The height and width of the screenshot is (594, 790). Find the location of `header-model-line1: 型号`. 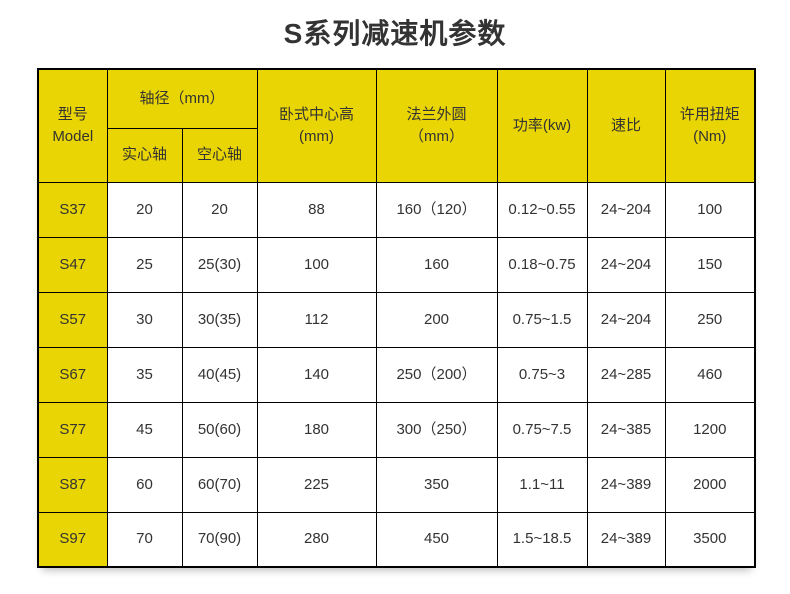

header-model-line1: 型号 is located at coordinates (72, 114).